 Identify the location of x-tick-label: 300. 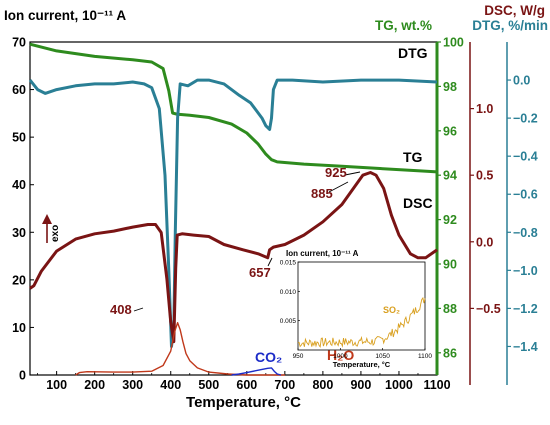
(132, 385).